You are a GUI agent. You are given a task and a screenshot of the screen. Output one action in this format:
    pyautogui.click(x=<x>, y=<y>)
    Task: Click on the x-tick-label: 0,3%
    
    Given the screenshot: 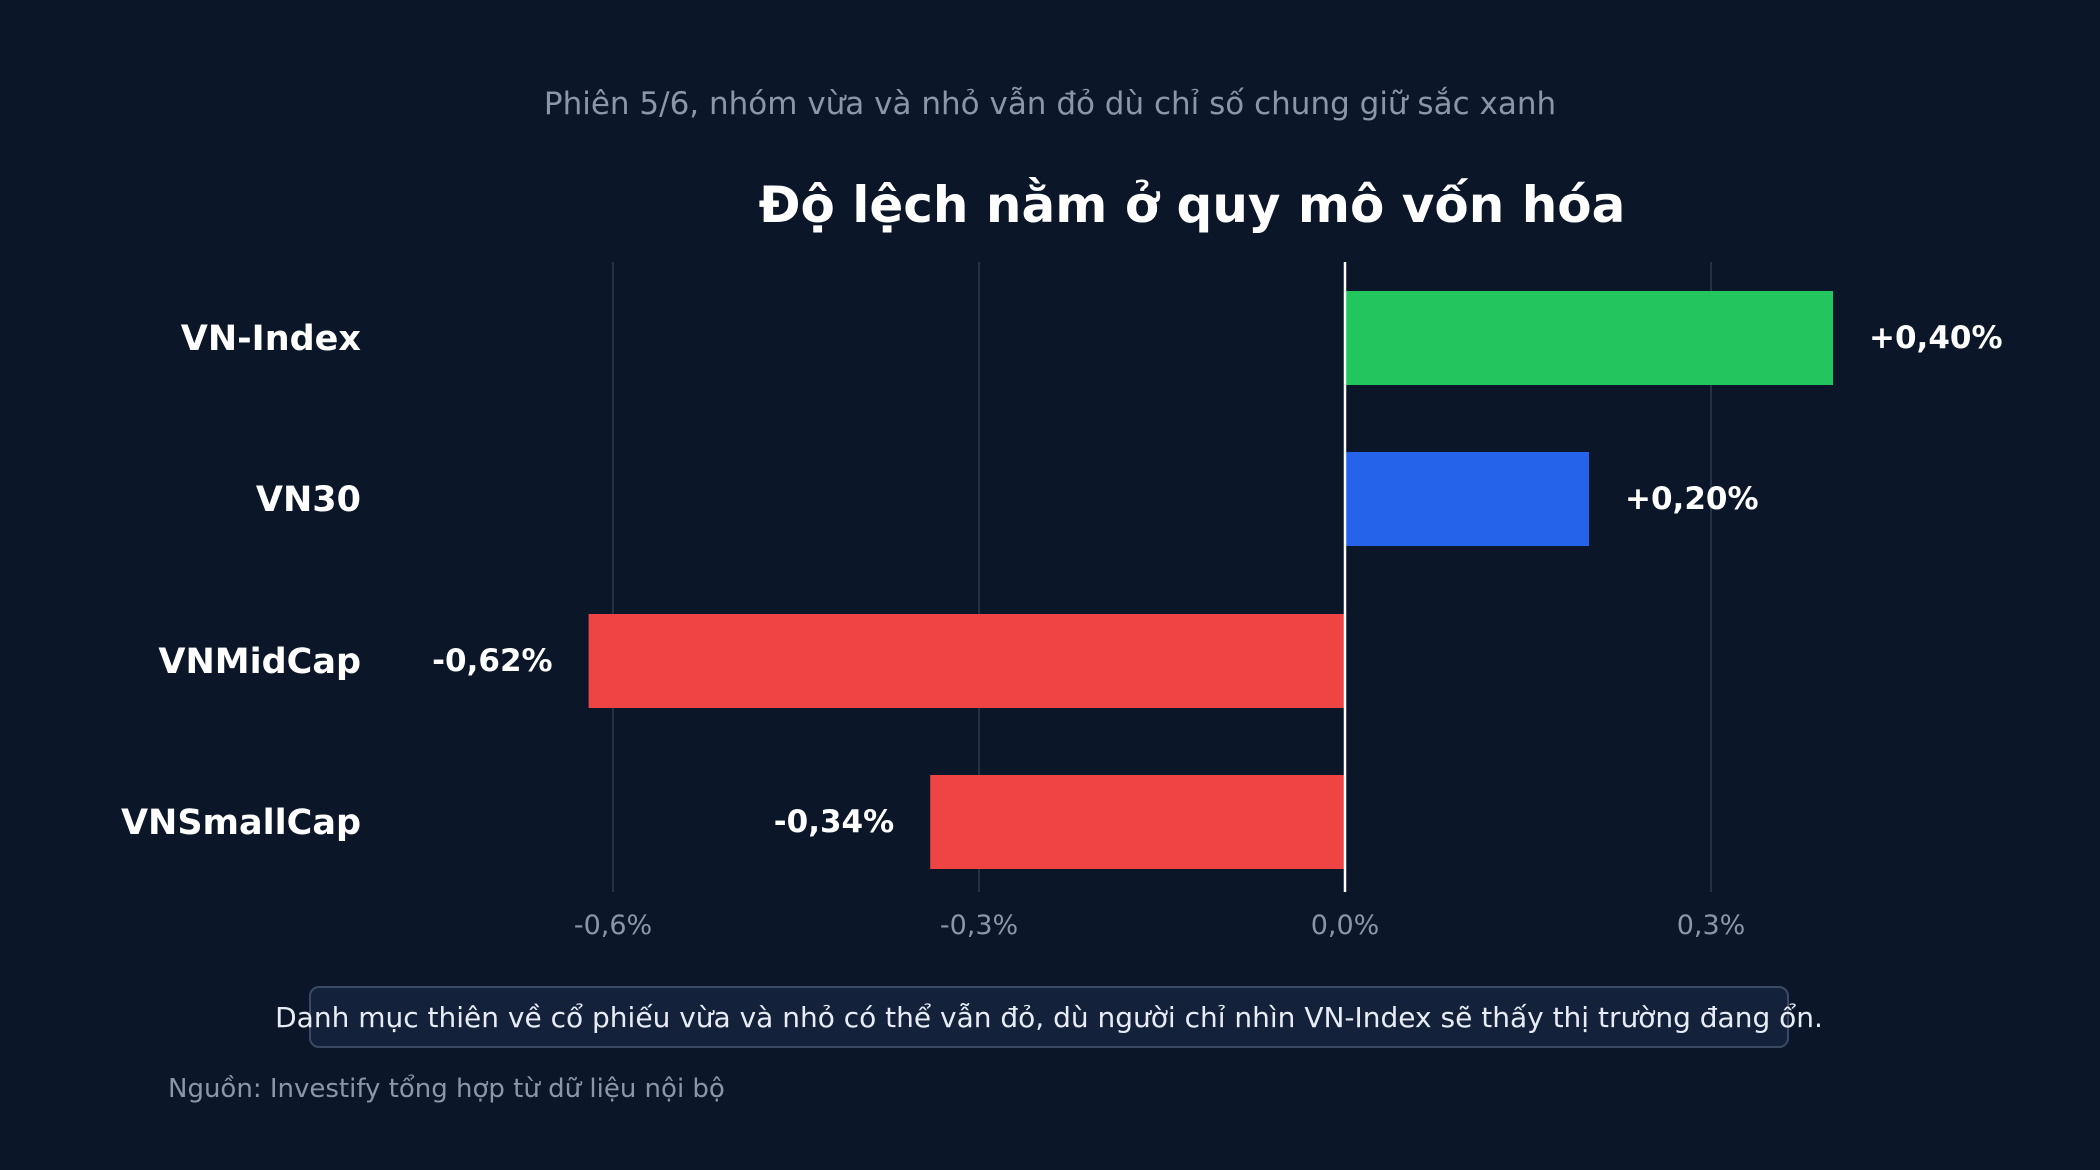 What is the action you would take?
    pyautogui.click(x=1711, y=925)
    